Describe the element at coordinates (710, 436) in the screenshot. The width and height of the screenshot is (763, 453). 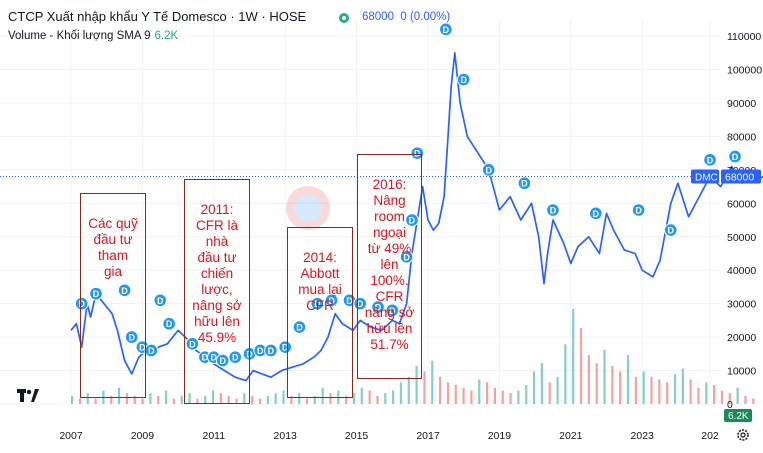
I see `x-tick-label: 202` at that location.